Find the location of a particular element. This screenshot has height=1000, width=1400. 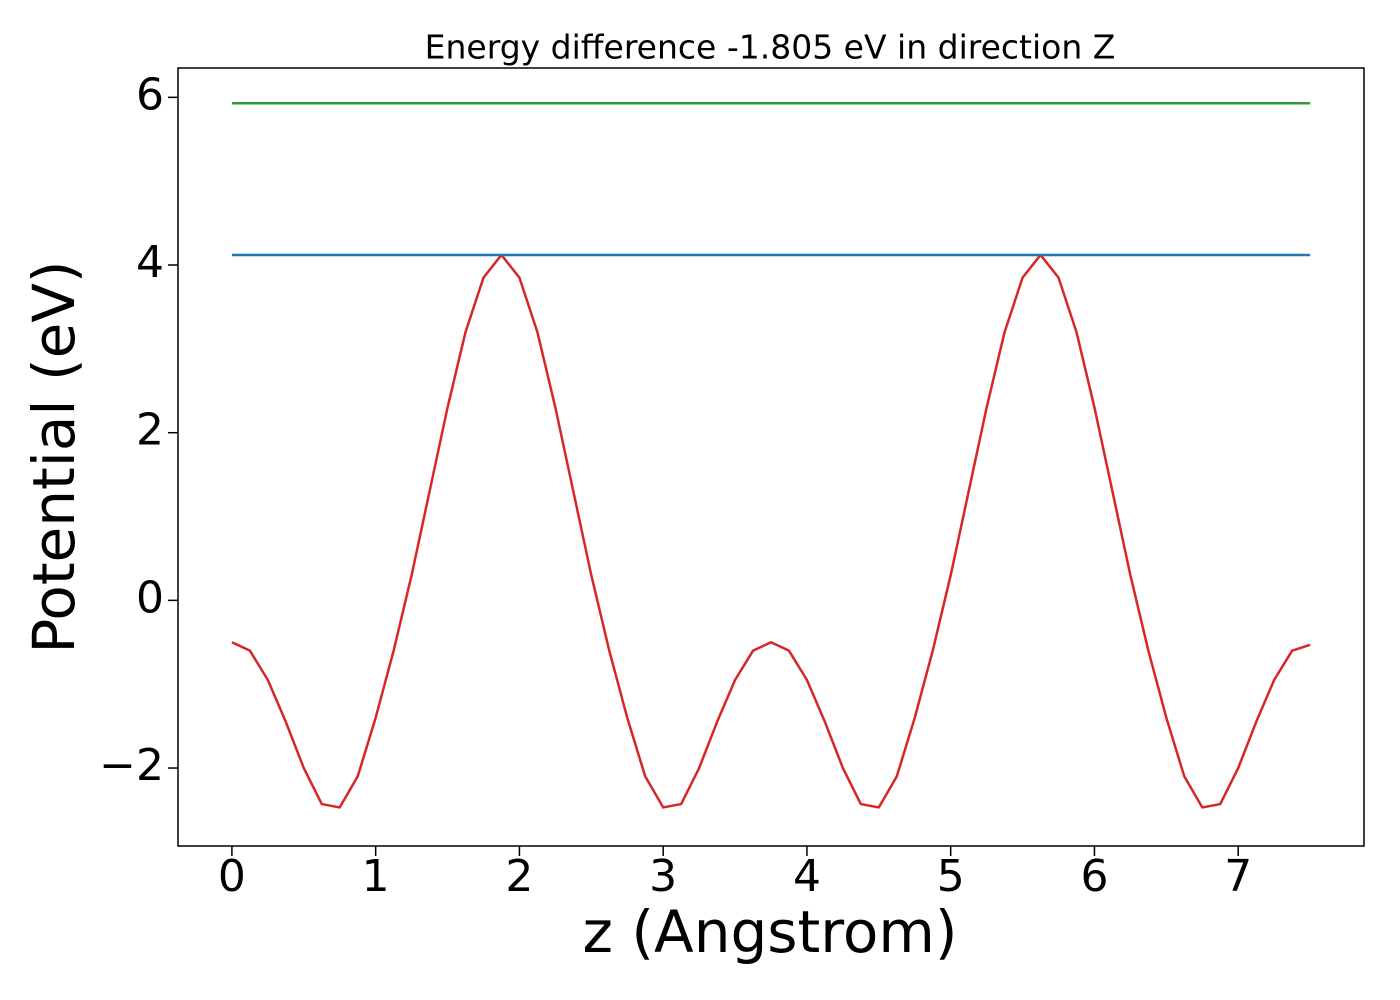

x-tick-label: 2 is located at coordinates (519, 876).